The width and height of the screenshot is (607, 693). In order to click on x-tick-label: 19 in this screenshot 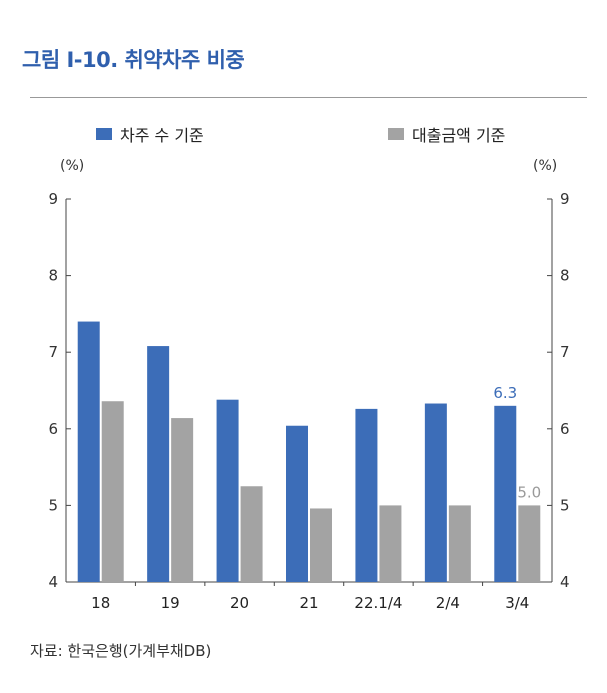, I will do `click(170, 603)`.